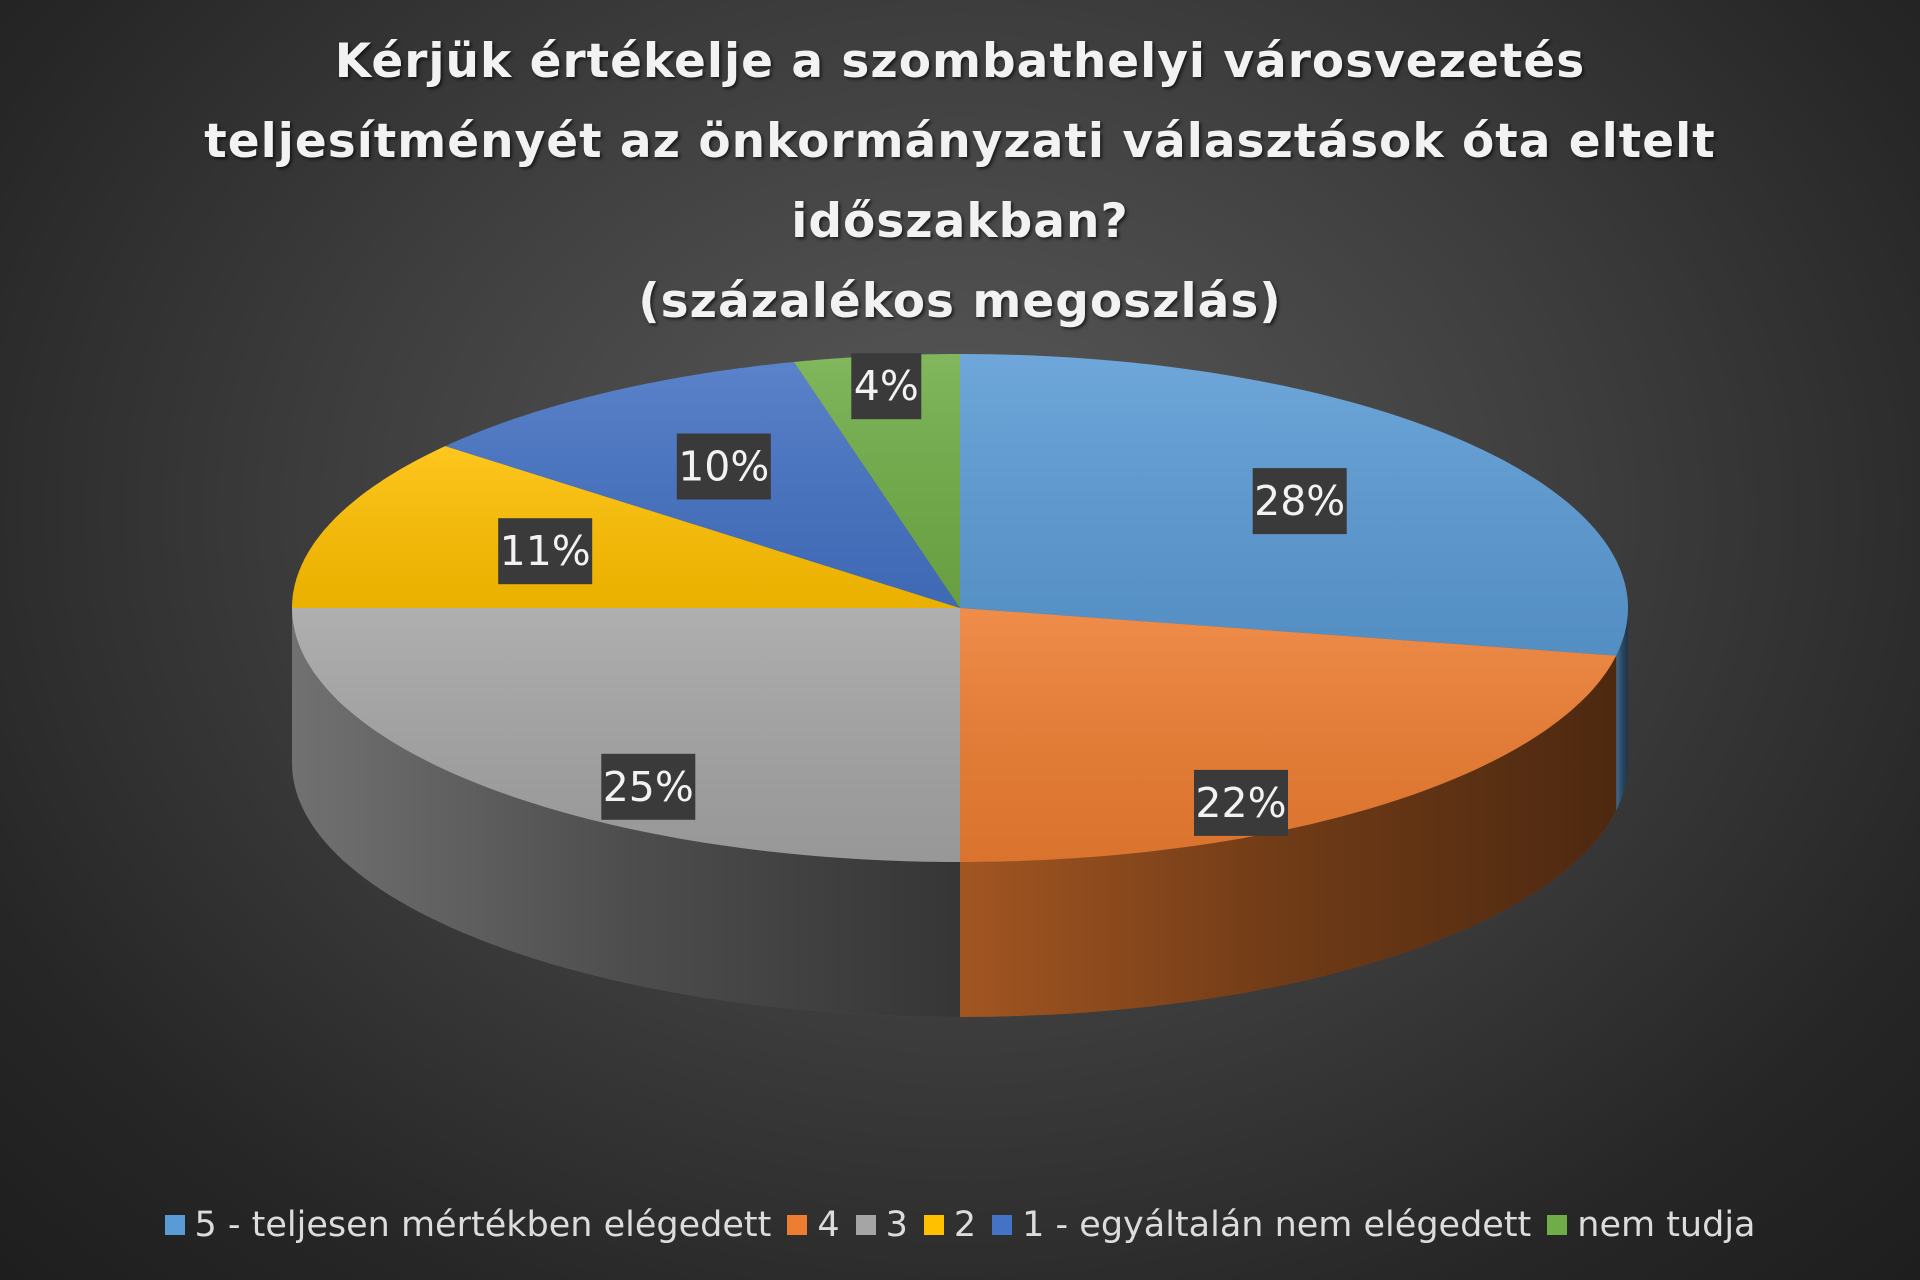  Describe the element at coordinates (813, 1225) in the screenshot. I see `legend-item: 4` at that location.